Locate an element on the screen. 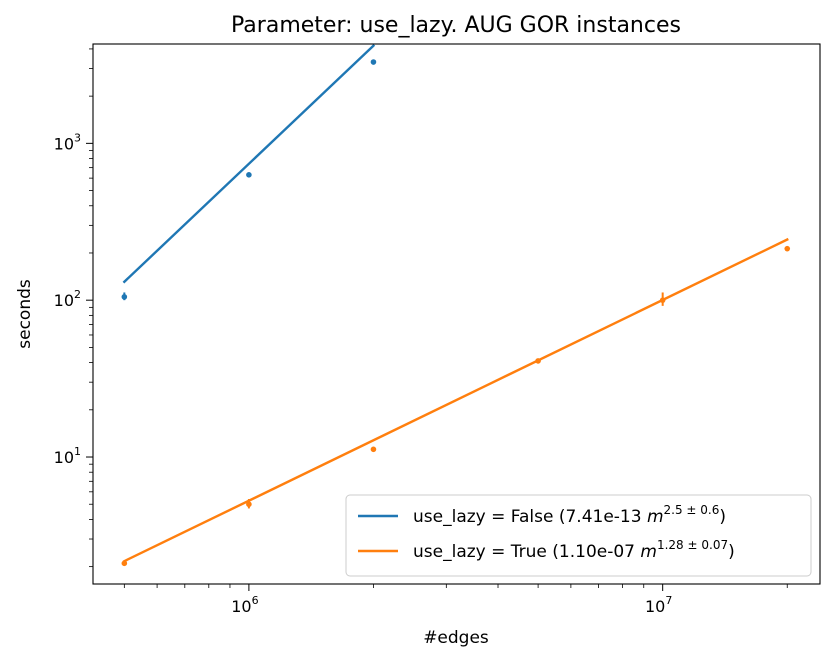  legend-box is located at coordinates (578, 535).